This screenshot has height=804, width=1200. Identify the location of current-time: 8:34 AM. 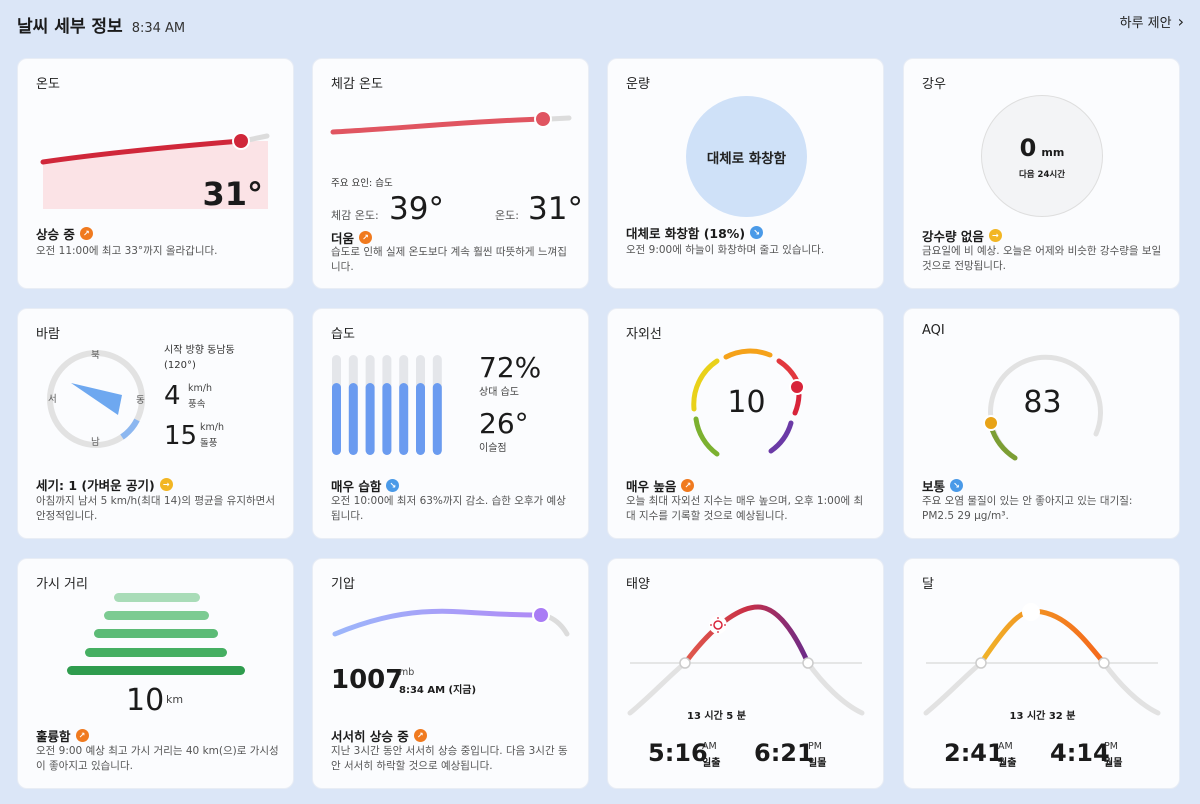
(158, 28).